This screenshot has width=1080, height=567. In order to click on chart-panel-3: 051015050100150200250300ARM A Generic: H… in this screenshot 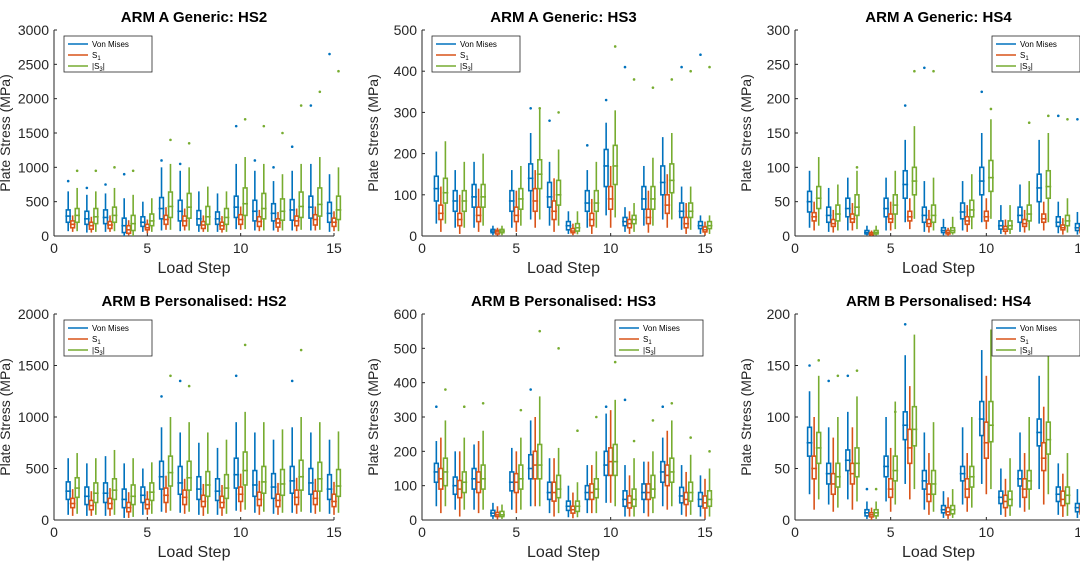, I will do `click(909, 143)`.